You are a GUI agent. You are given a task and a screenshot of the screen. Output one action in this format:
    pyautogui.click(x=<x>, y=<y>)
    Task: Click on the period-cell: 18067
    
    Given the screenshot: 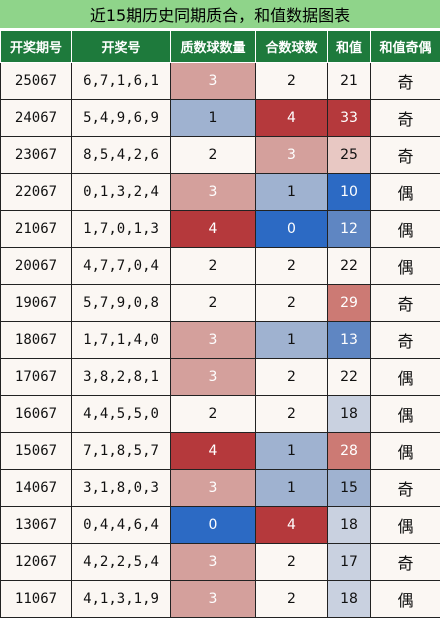 What is the action you would take?
    pyautogui.click(x=36, y=340)
    